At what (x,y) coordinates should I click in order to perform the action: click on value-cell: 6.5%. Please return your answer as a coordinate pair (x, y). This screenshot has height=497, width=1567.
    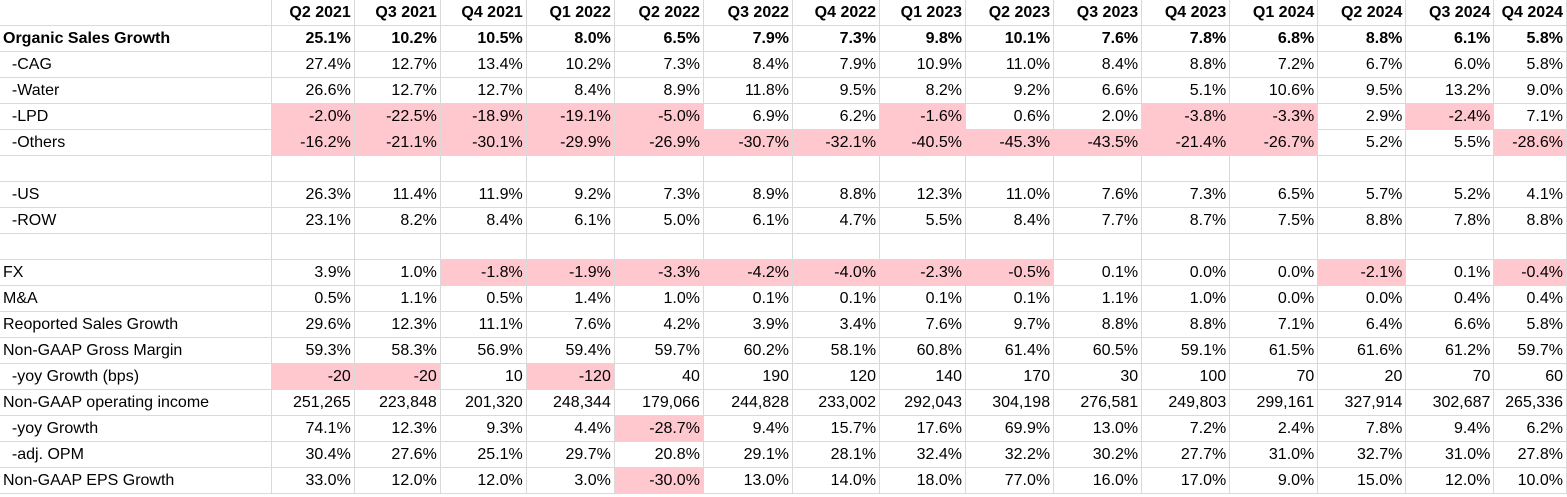
    Looking at the image, I should click on (1274, 194).